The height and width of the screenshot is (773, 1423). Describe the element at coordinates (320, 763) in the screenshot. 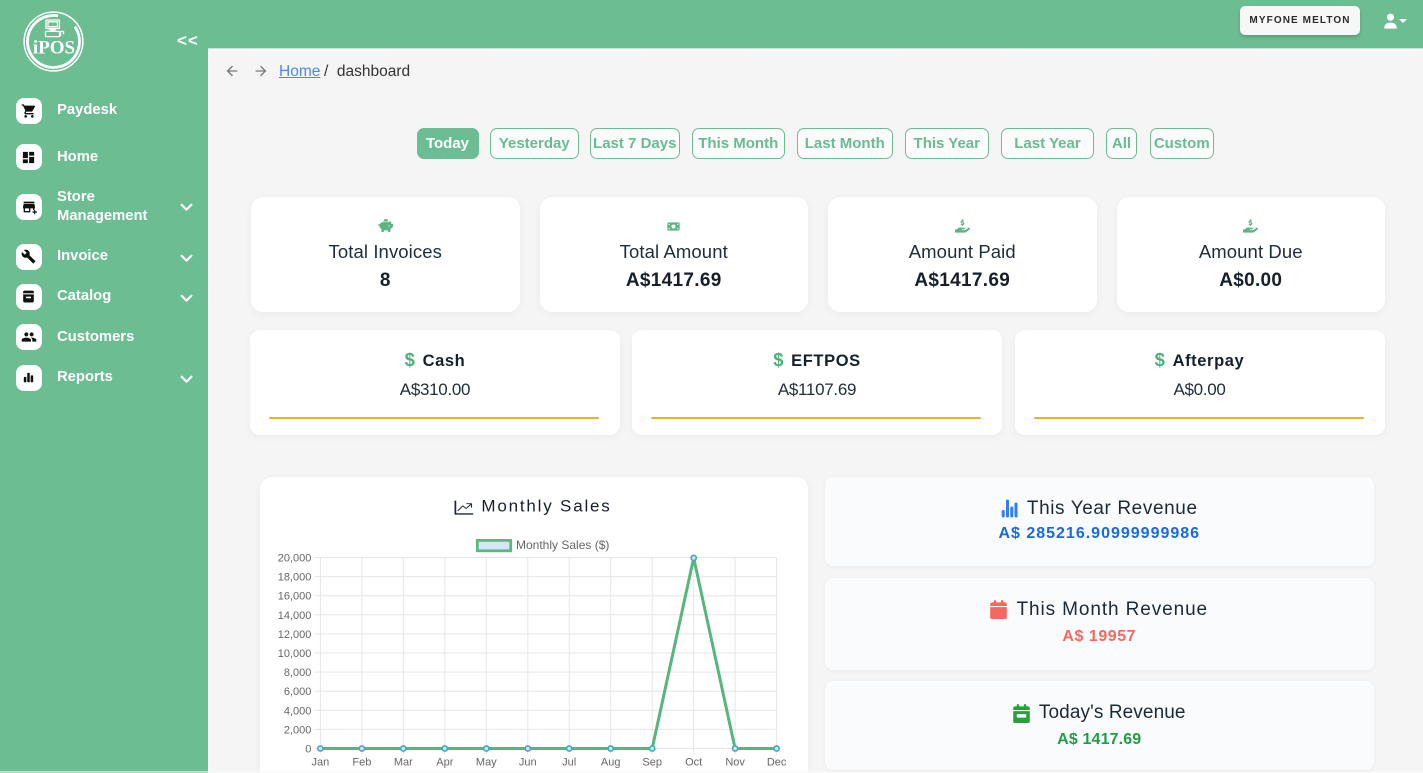

I see `svg-text: Jan` at that location.